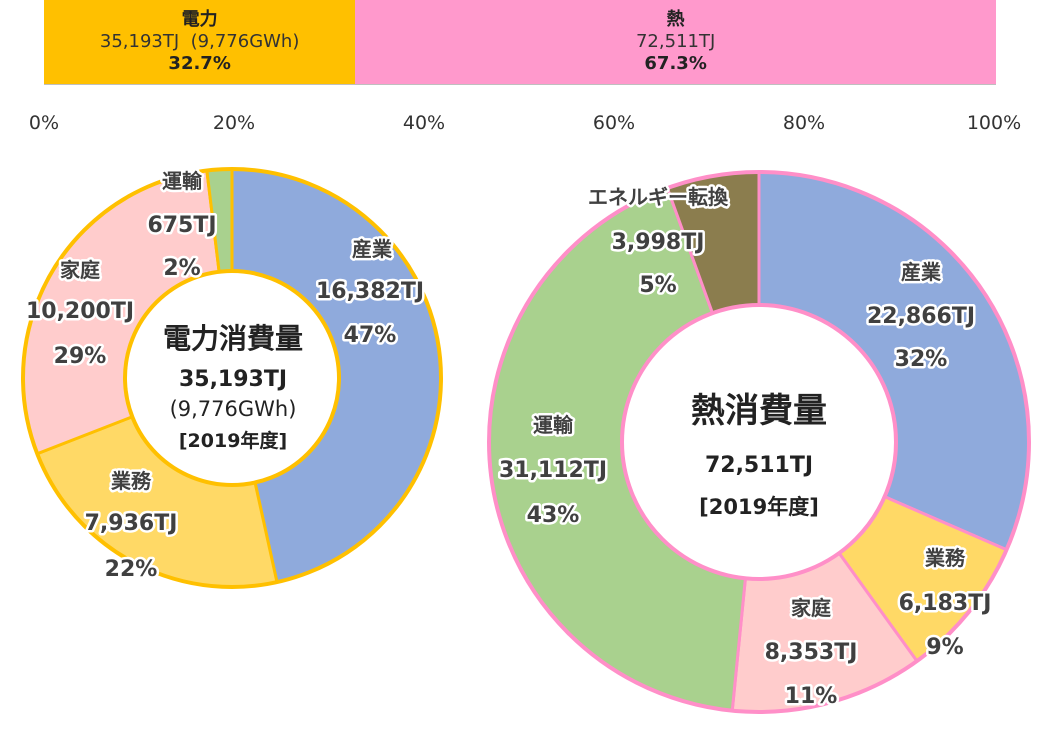 Image resolution: width=1053 pixels, height=738 pixels. I want to click on heat-label-home-percent: 11%, so click(811, 696).